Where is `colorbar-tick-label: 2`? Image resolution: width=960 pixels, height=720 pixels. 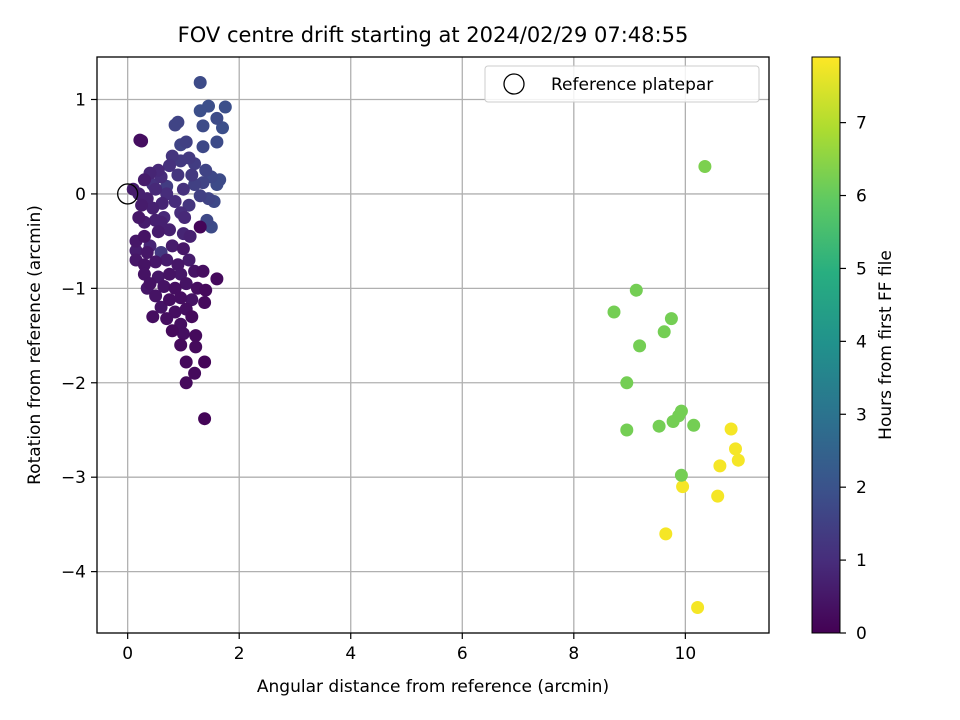 colorbar-tick-label: 2 is located at coordinates (861, 488).